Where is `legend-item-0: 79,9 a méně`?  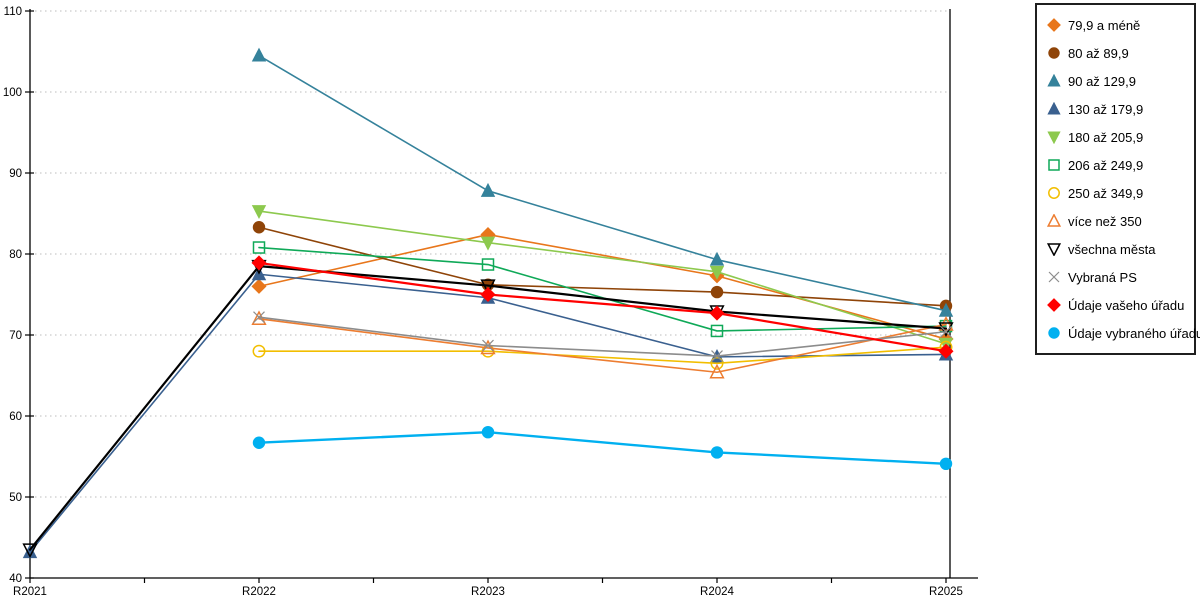
legend-item-0: 79,9 a méně is located at coordinates (1118, 25).